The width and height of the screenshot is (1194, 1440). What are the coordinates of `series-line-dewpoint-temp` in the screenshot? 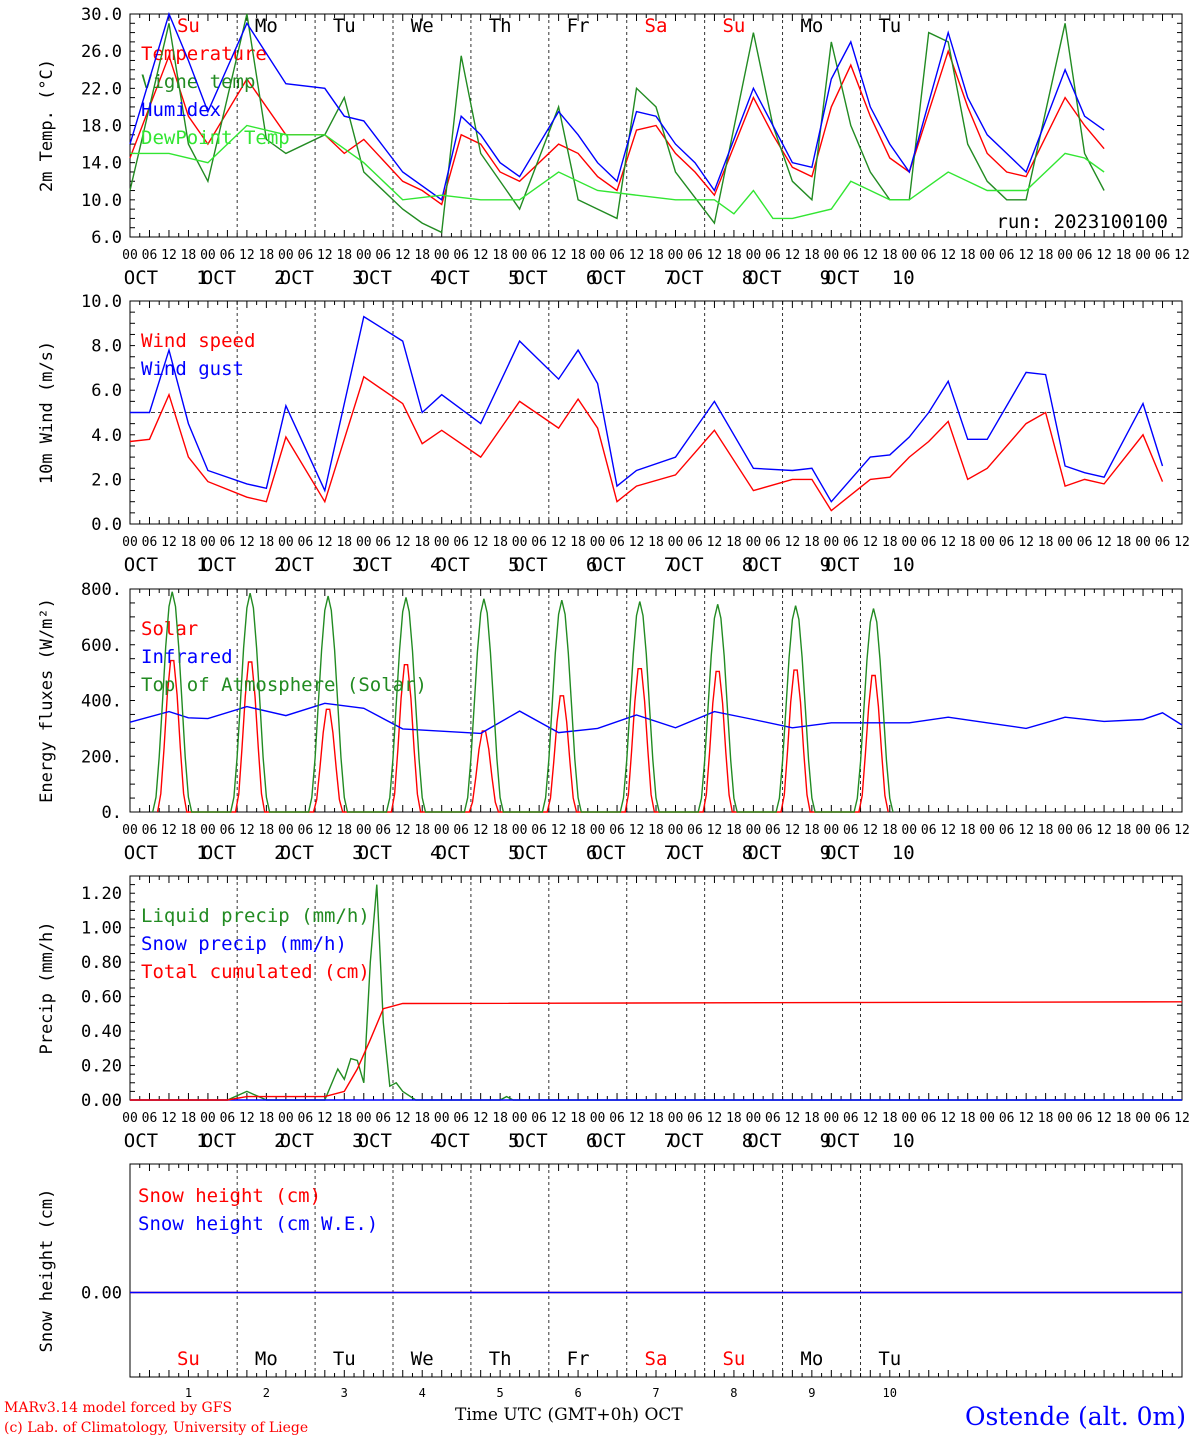 It's located at (617, 172).